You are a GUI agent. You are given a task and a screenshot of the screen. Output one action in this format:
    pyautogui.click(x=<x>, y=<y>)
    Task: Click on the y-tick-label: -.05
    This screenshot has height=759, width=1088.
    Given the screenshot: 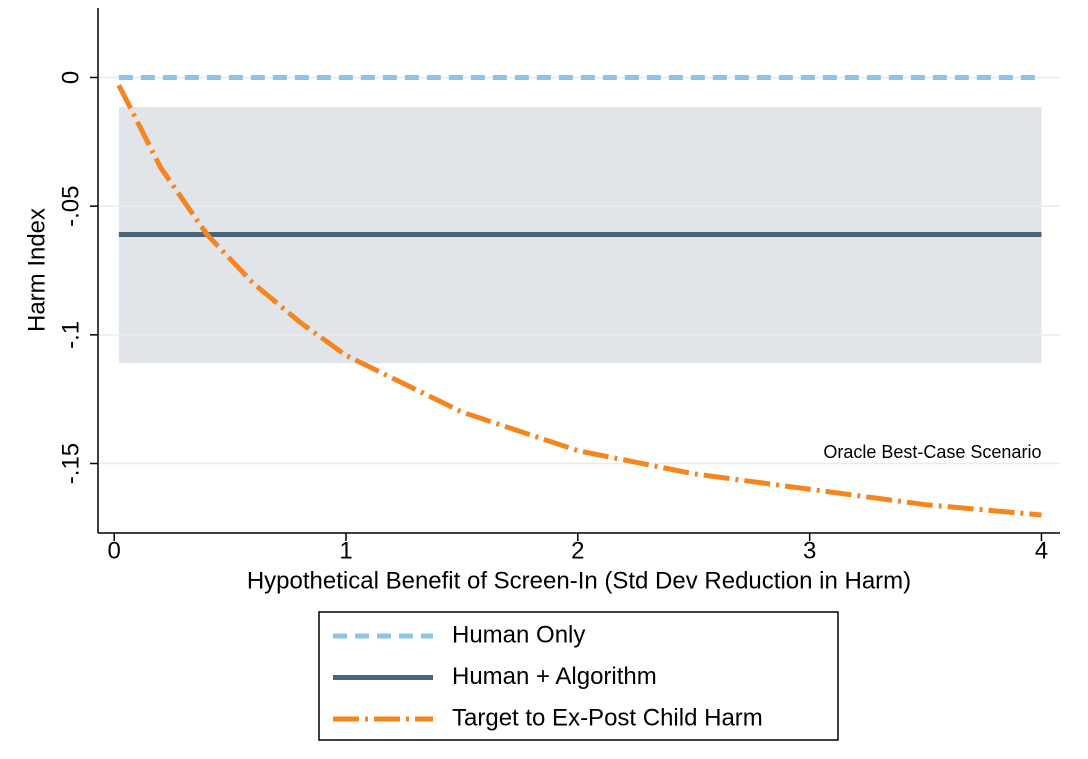 What is the action you would take?
    pyautogui.click(x=70, y=205)
    